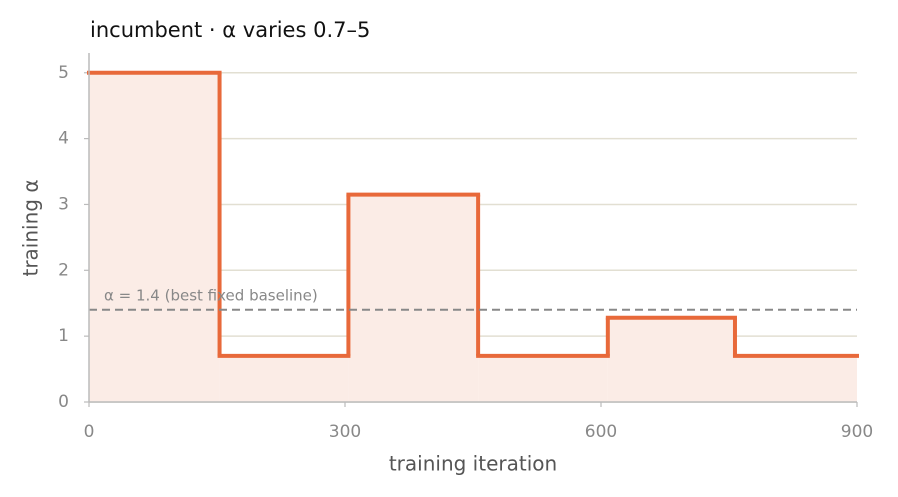  Describe the element at coordinates (63, 204) in the screenshot. I see `y-tick-label: 3` at that location.